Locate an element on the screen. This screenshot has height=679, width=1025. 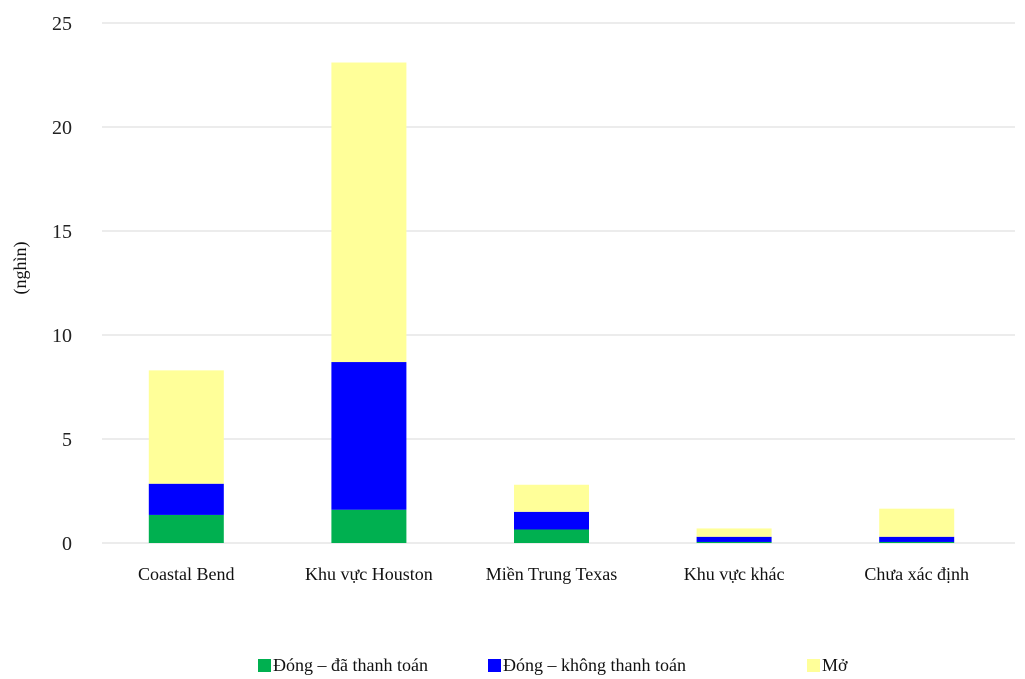
legend-item-closed-unpaid: Đóng – không thanh toán is located at coordinates (587, 665).